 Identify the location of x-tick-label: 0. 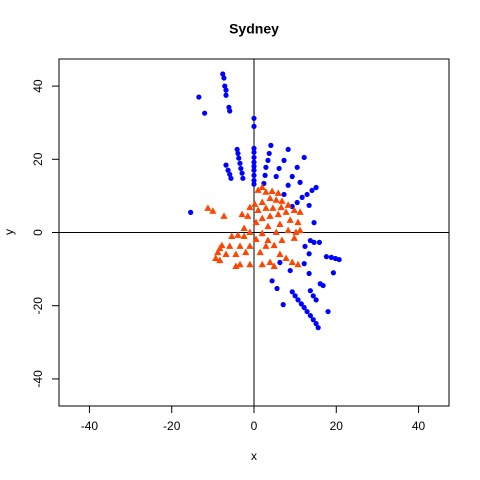
(254, 426).